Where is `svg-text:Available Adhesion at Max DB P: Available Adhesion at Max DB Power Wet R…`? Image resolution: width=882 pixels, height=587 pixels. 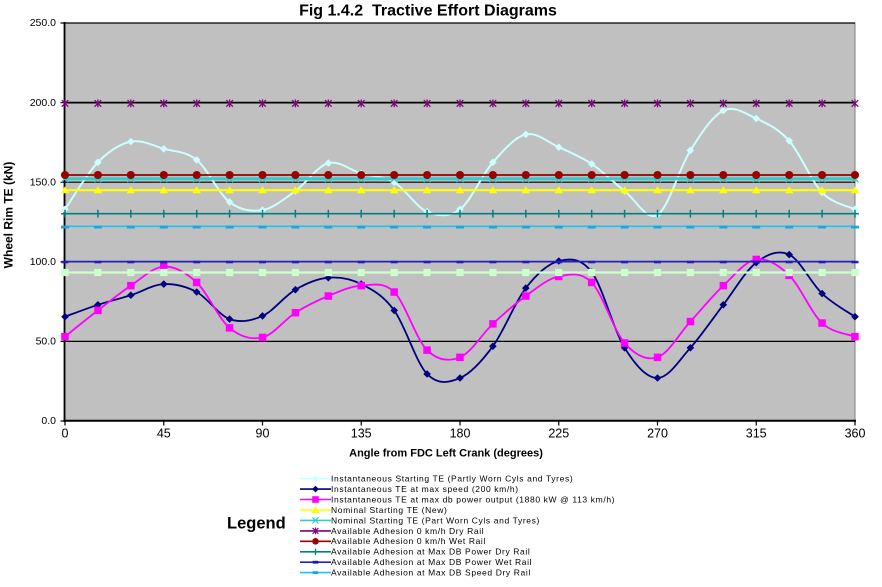 svg-text:Available Adhesion at Max DB P: Available Adhesion at Max DB Power Wet R… is located at coordinates (431, 562).